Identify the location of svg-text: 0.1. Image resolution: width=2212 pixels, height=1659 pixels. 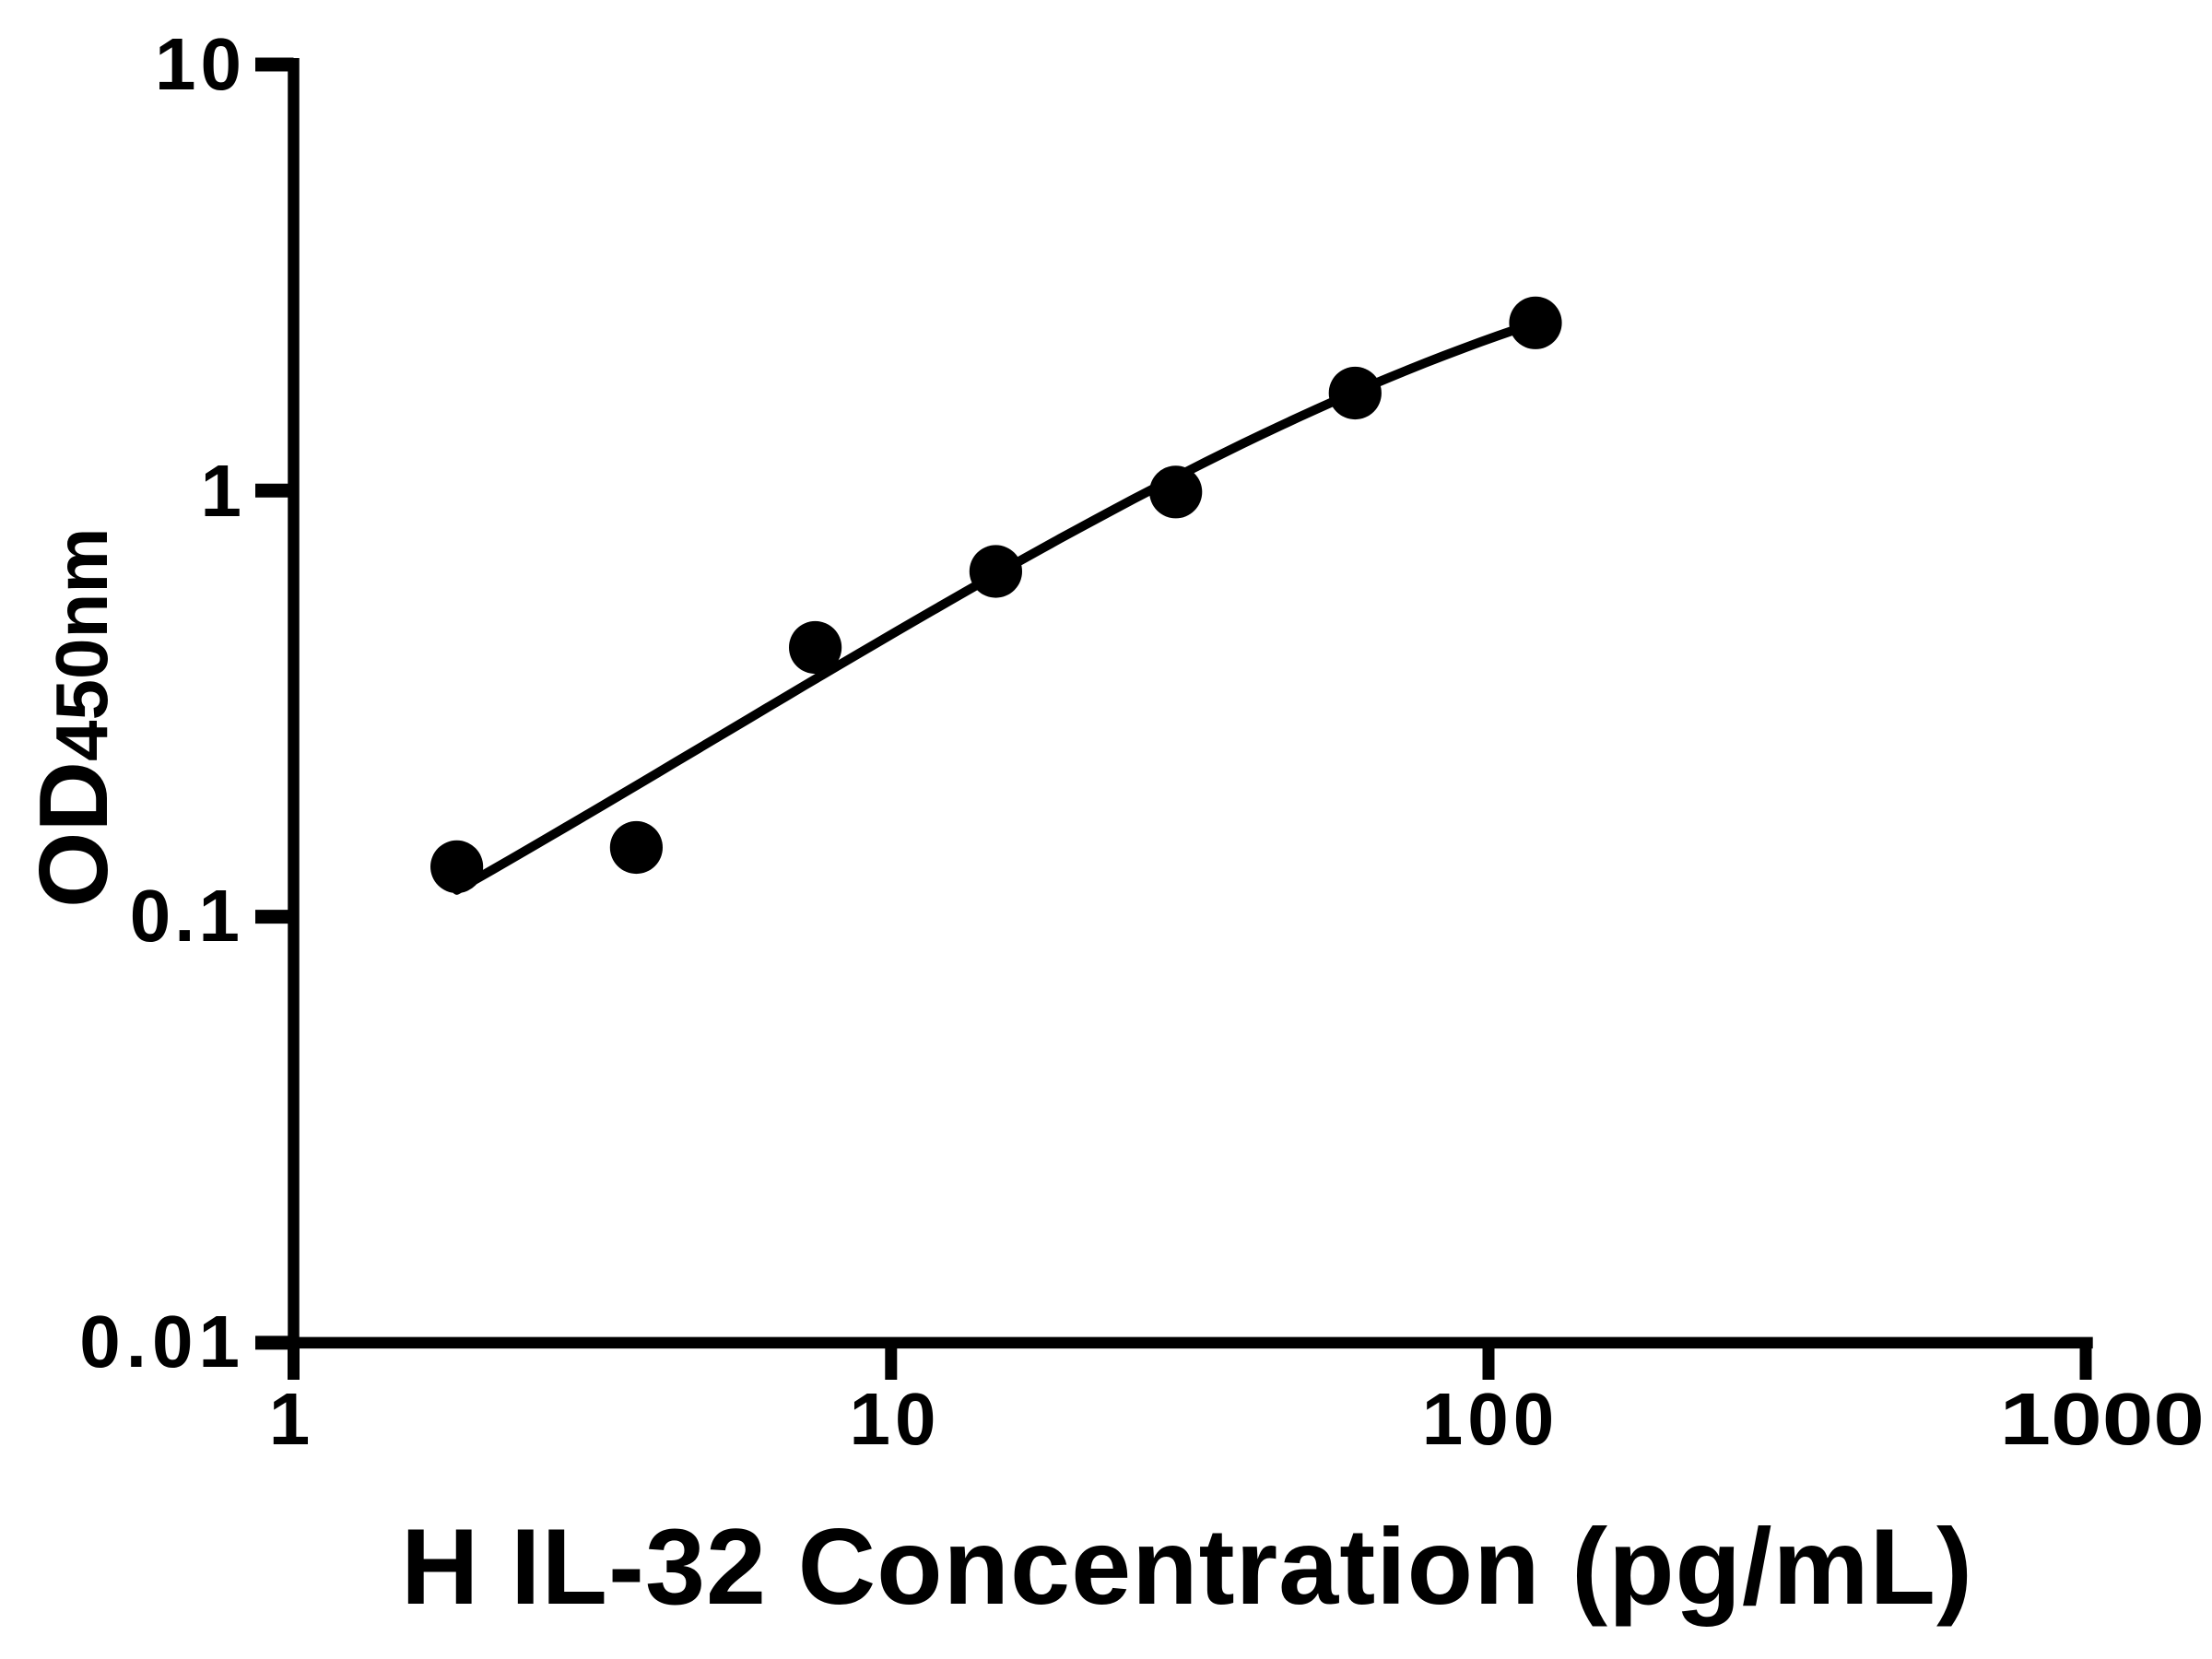
(186, 916).